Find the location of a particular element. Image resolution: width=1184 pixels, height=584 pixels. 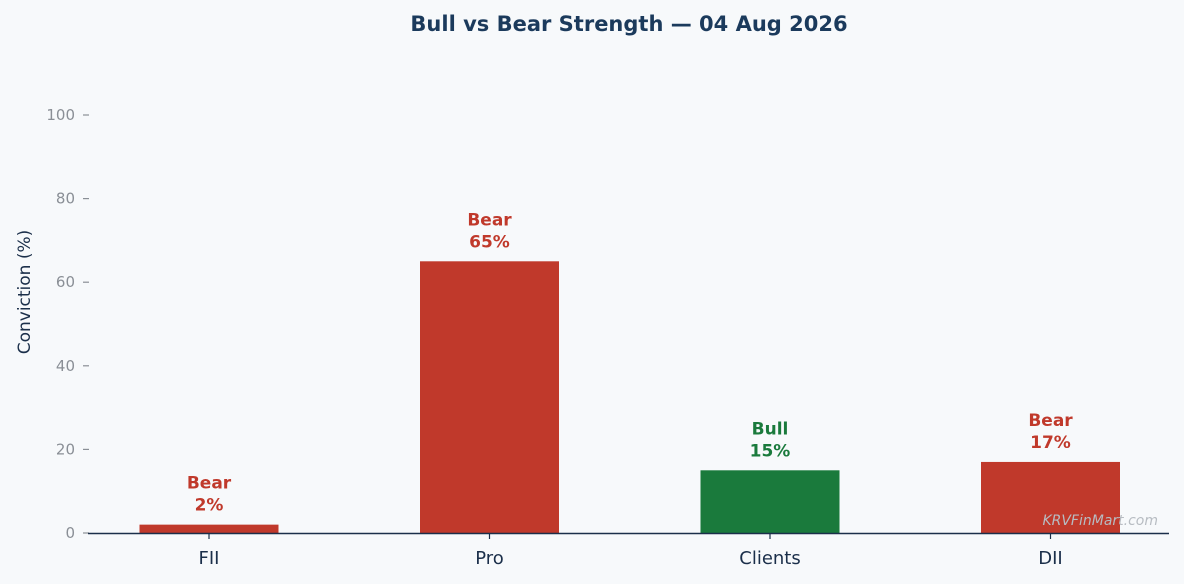

chart-title: Bull vs Bear Strength — 04 Aug 2026 is located at coordinates (628, 24).